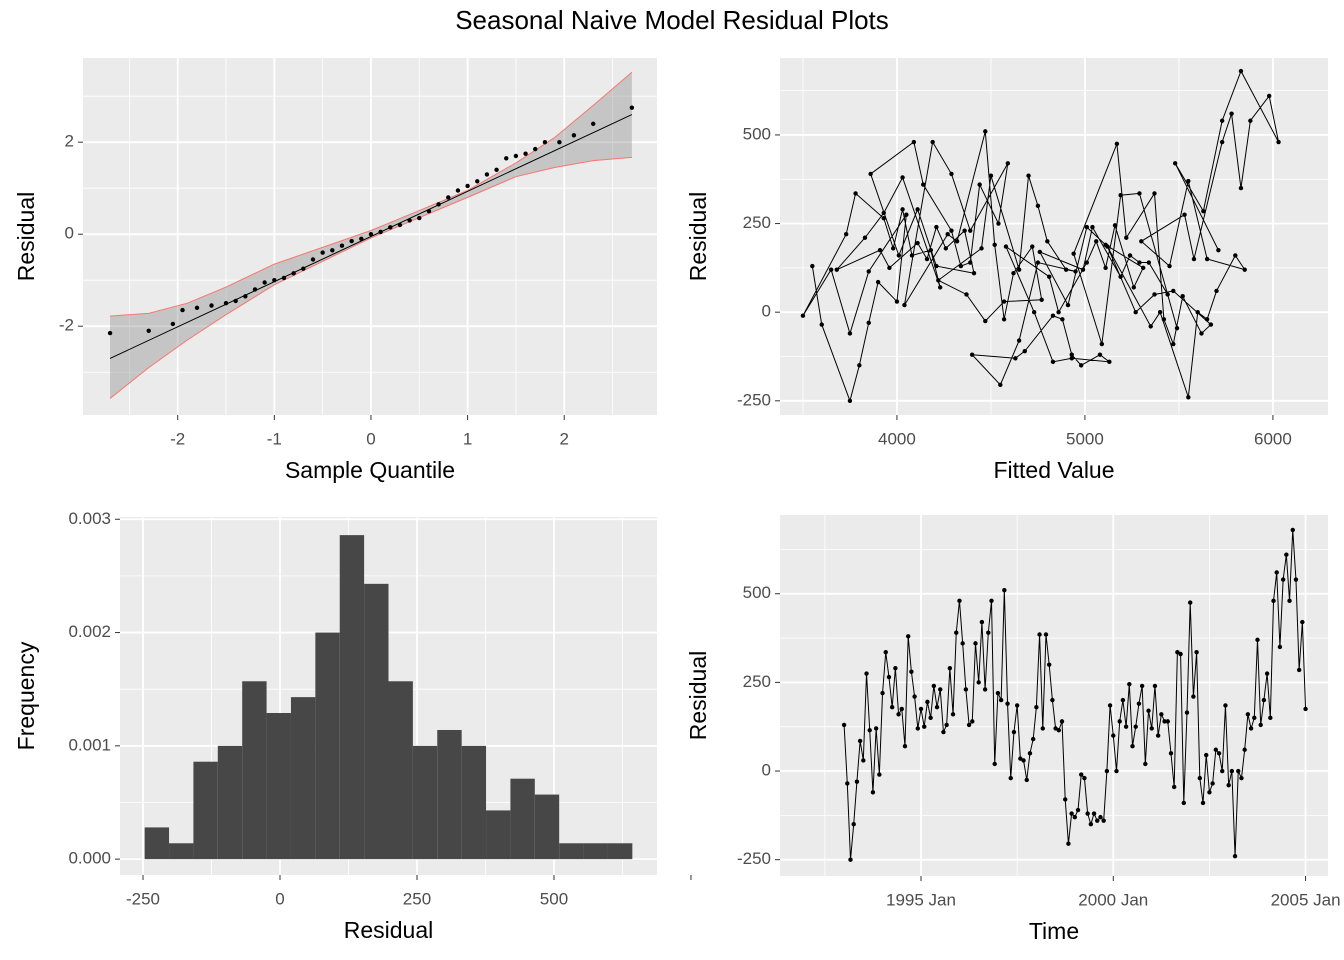  Describe the element at coordinates (370, 277) in the screenshot. I see `band-lower` at that location.